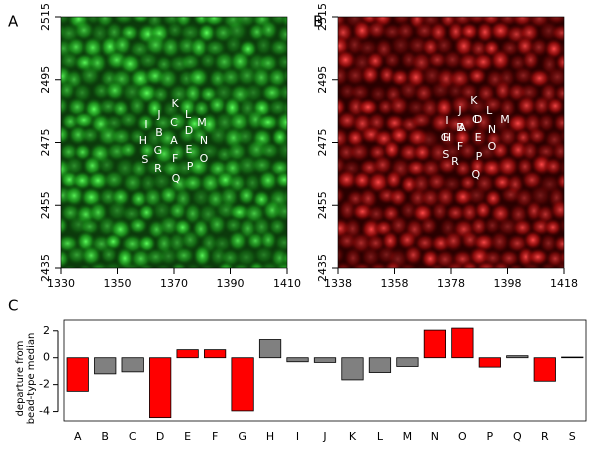  Describe the element at coordinates (270, 436) in the screenshot. I see `x-tick-label: H` at that location.